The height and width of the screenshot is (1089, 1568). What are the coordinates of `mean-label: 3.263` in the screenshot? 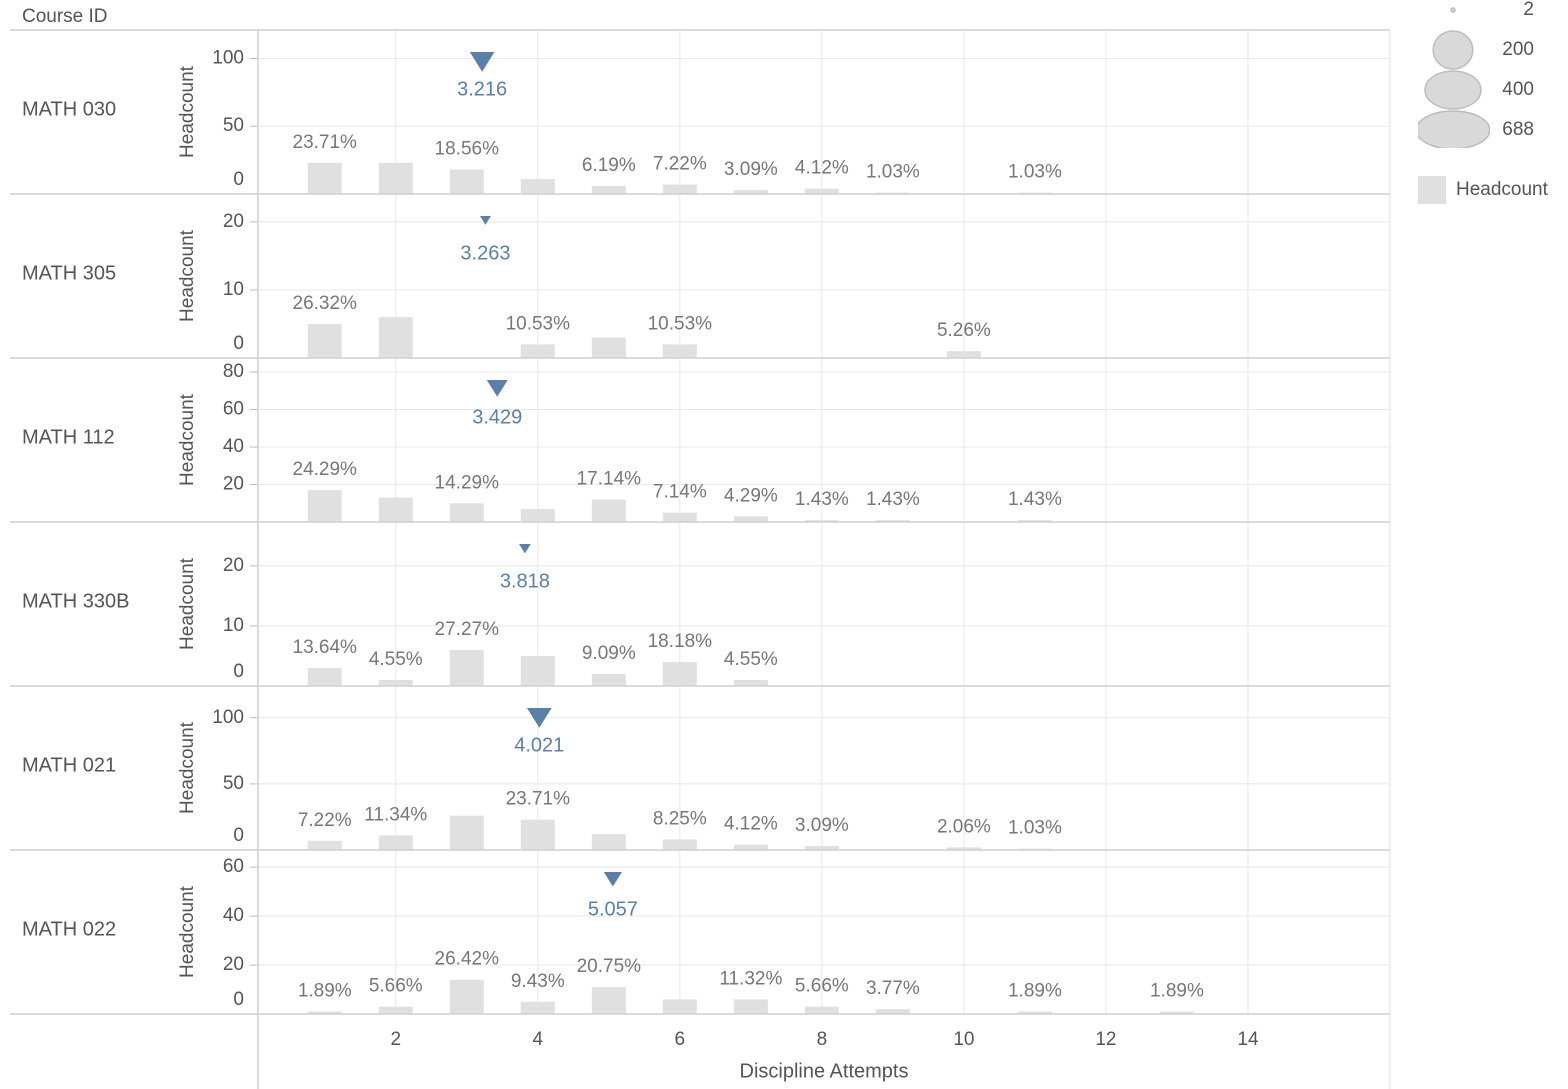 It's located at (485, 253).